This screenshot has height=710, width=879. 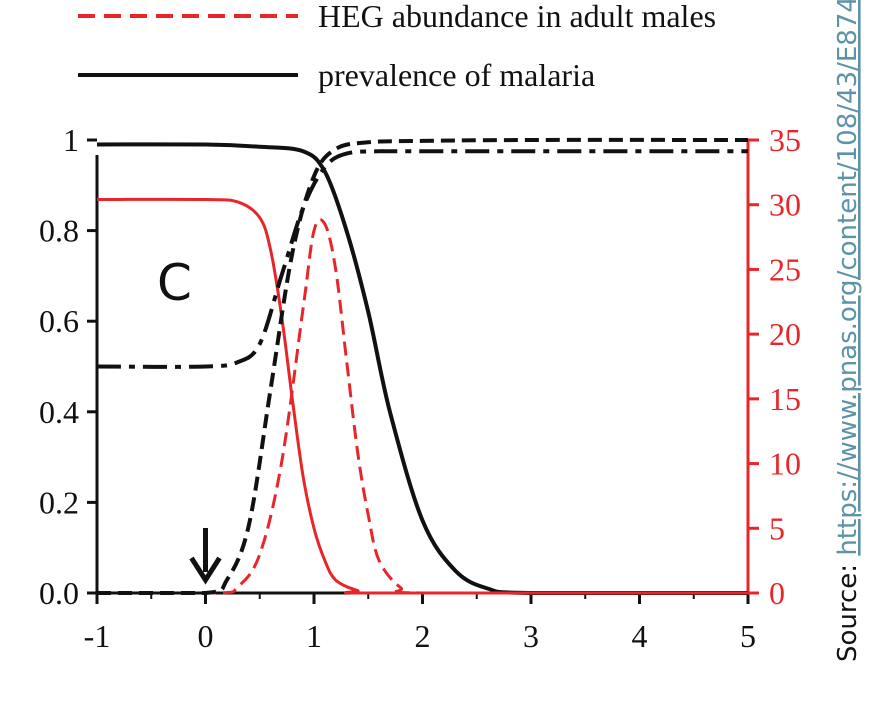 What do you see at coordinates (785, 334) in the screenshot?
I see `y-right-tick-label: 20` at bounding box center [785, 334].